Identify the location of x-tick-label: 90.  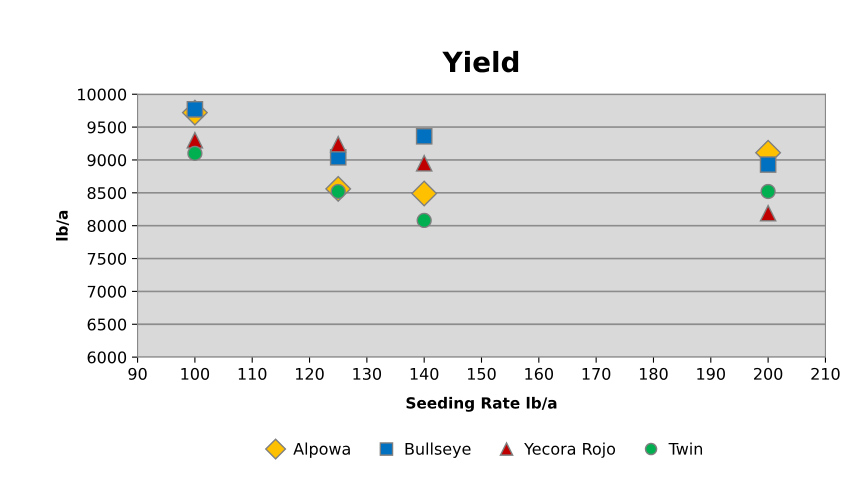
(137, 374).